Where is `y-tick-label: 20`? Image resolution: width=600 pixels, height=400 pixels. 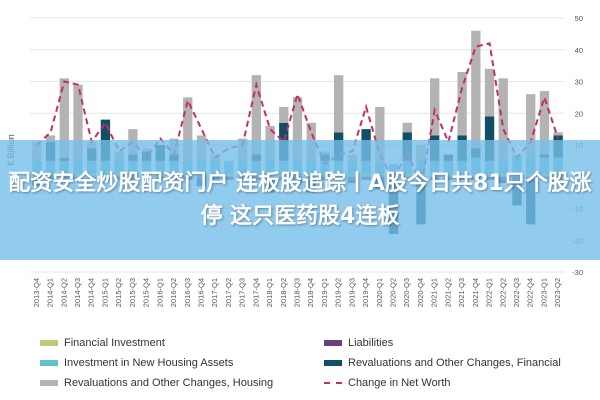 y-tick-label: 20 is located at coordinates (579, 113).